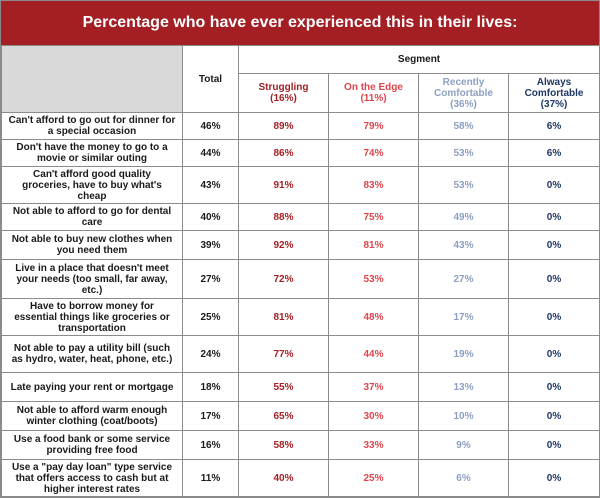 Image resolution: width=600 pixels, height=498 pixels. Describe the element at coordinates (283, 354) in the screenshot. I see `value-struggling: 77%` at that location.